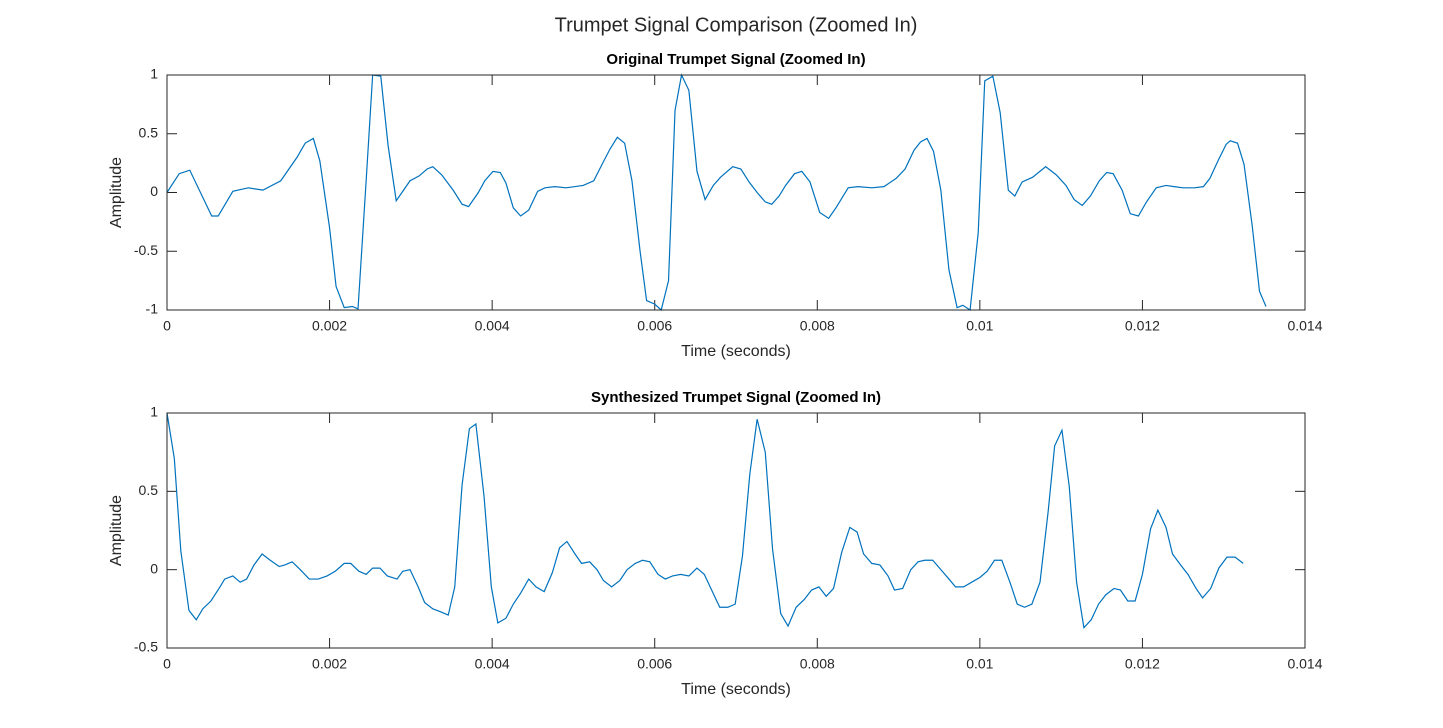  Describe the element at coordinates (735, 59) in the screenshot. I see `axes-title: Original Trumpet Signal (Zoomed In)` at that location.